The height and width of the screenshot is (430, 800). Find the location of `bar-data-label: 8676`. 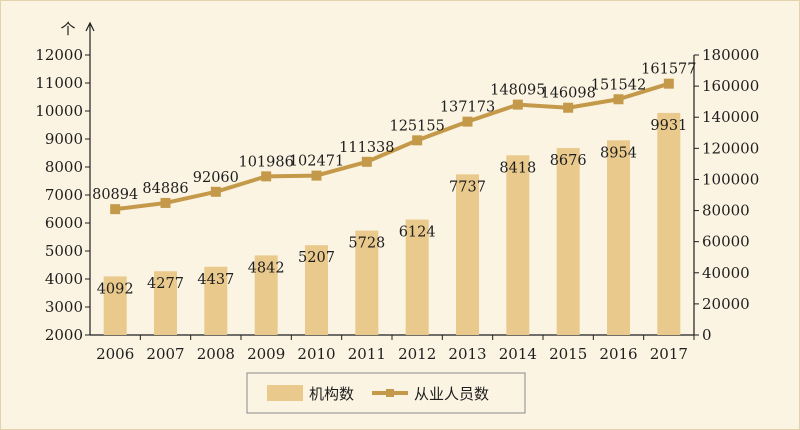

bar-data-label: 8676 is located at coordinates (568, 161).